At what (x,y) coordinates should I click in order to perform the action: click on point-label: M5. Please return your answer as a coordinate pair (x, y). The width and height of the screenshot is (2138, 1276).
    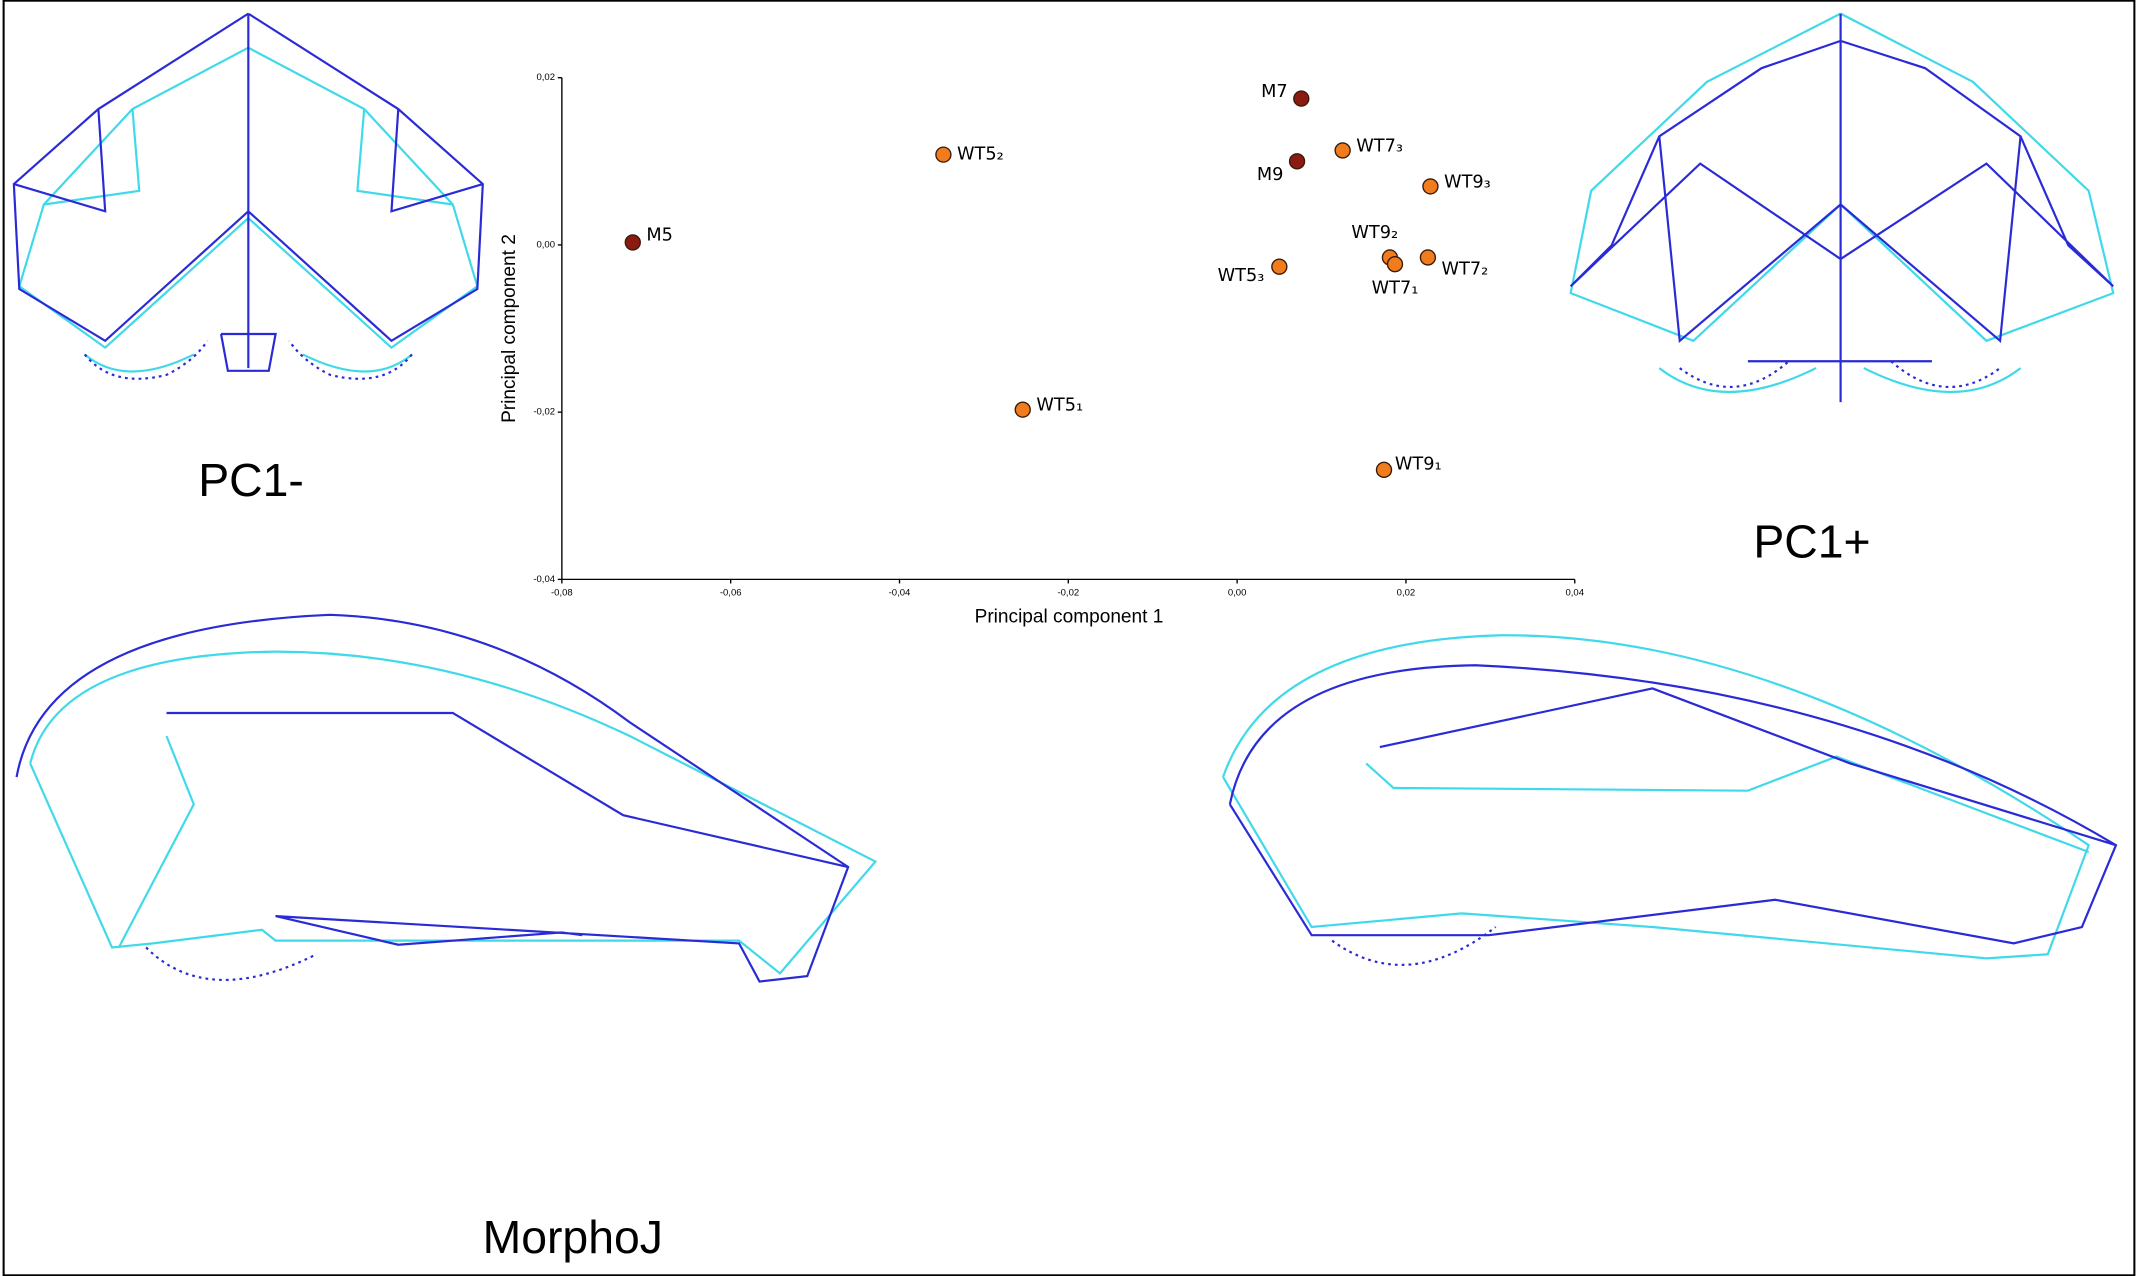
    Looking at the image, I should click on (659, 236).